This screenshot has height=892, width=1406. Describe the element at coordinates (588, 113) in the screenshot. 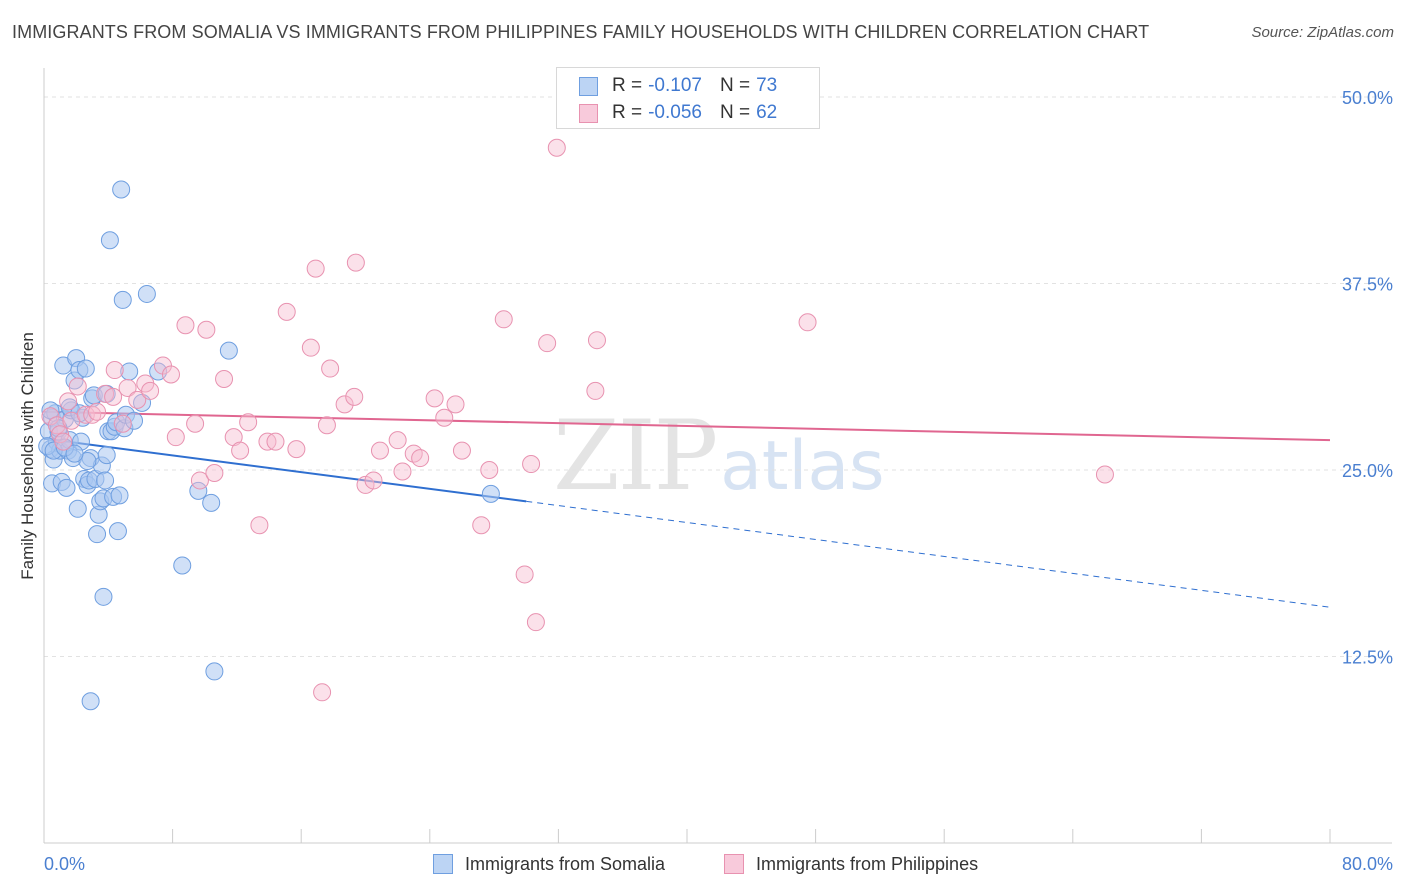

I see `legend-swatch-philippines` at that location.